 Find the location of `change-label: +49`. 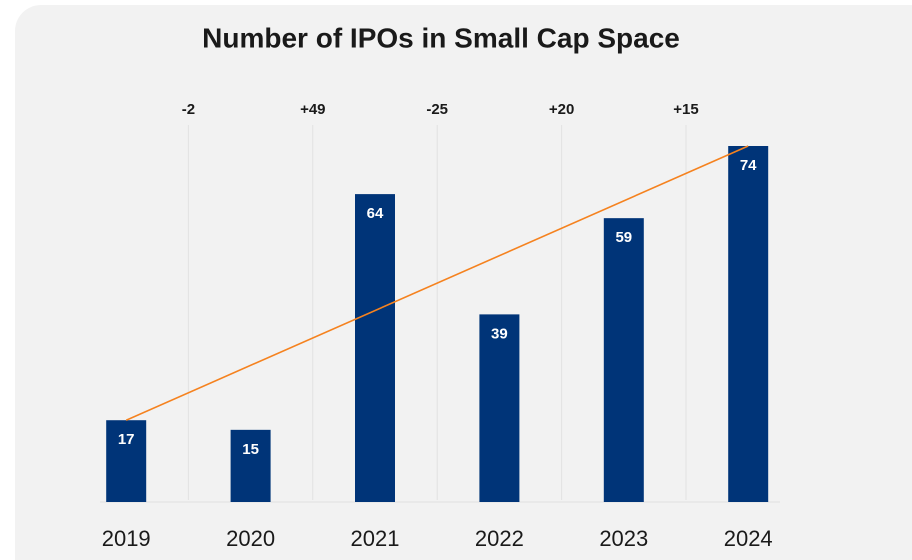

change-label: +49 is located at coordinates (312, 109).